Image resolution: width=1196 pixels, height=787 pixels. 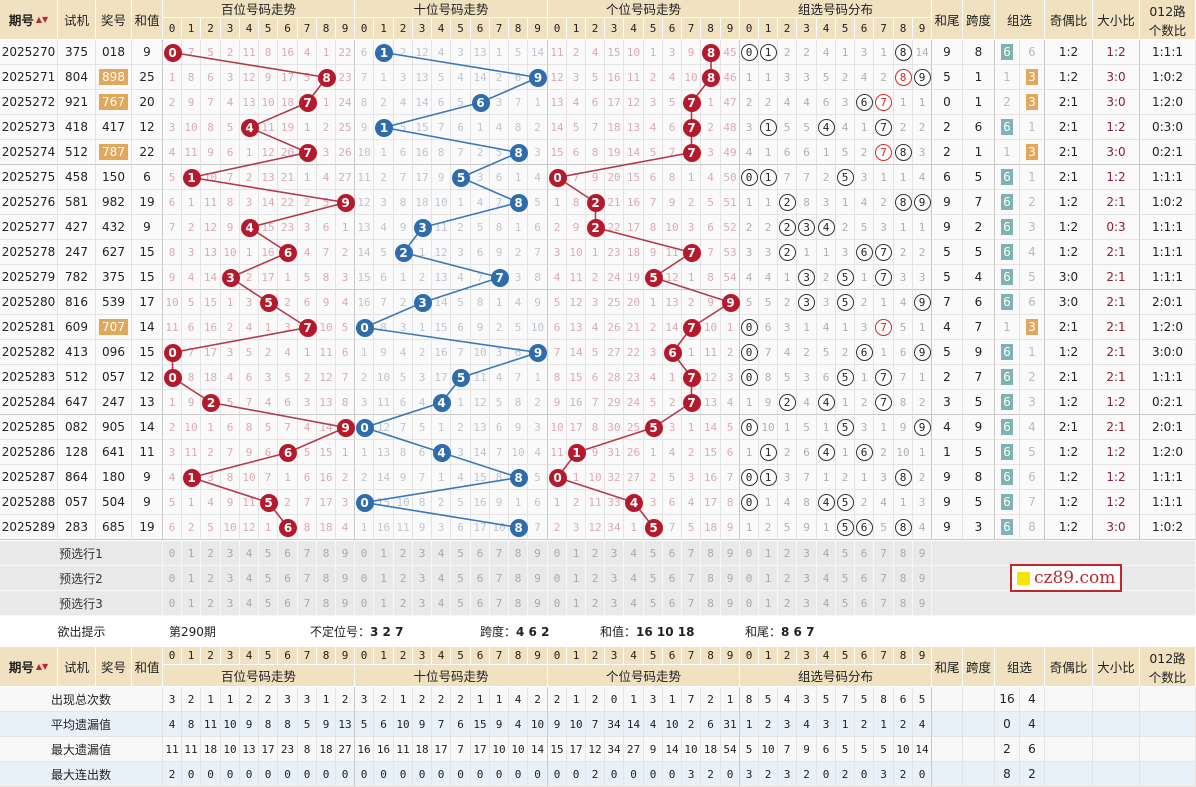 What do you see at coordinates (1066, 578) in the screenshot?
I see `site-watermark-logo: cz89.com` at bounding box center [1066, 578].